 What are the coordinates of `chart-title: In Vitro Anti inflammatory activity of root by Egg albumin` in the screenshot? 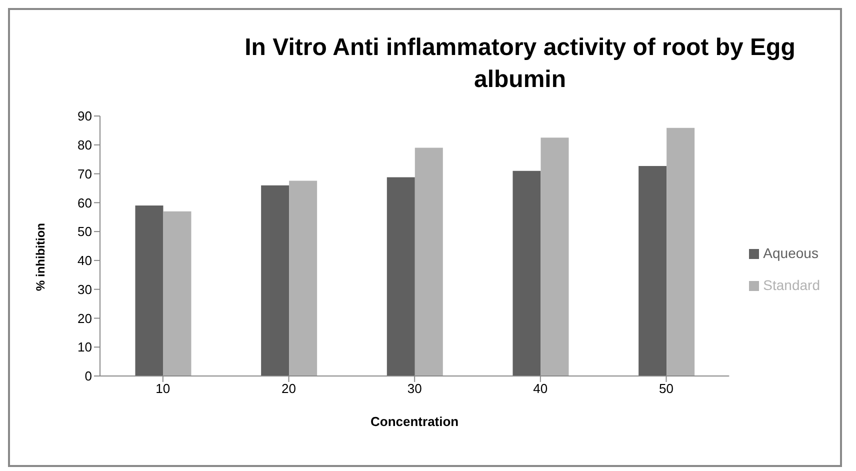 It's located at (520, 64).